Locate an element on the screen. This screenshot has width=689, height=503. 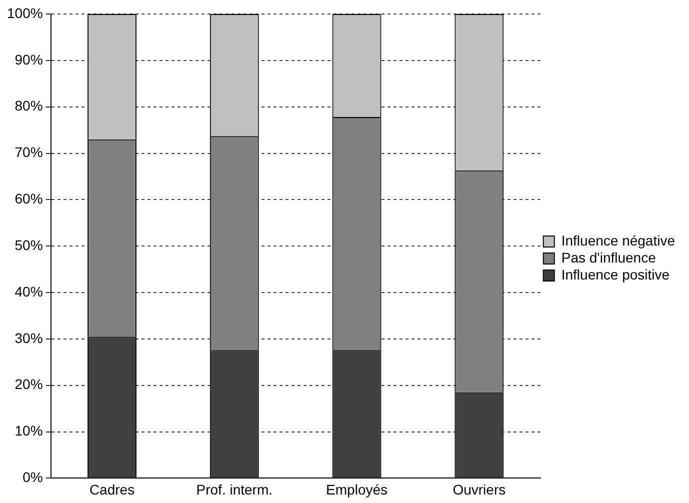
legend-label: Pas d'influence is located at coordinates (608, 257).